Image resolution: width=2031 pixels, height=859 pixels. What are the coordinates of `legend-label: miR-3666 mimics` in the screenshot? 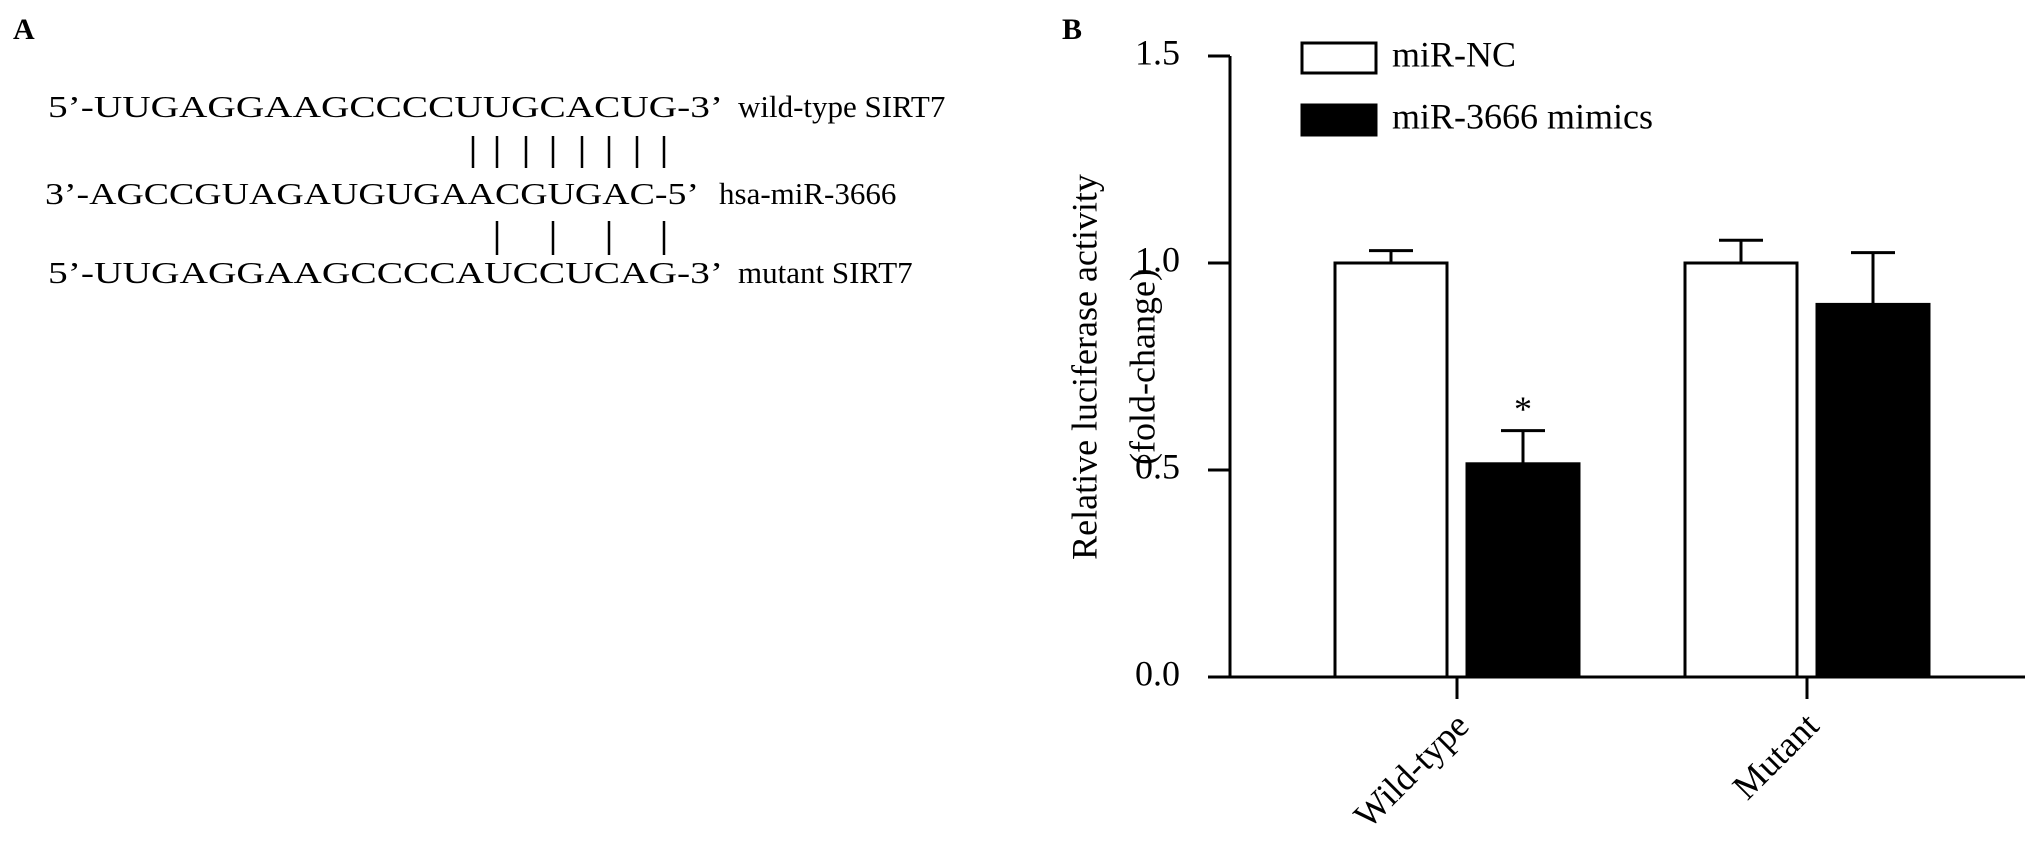 It's located at (1522, 116).